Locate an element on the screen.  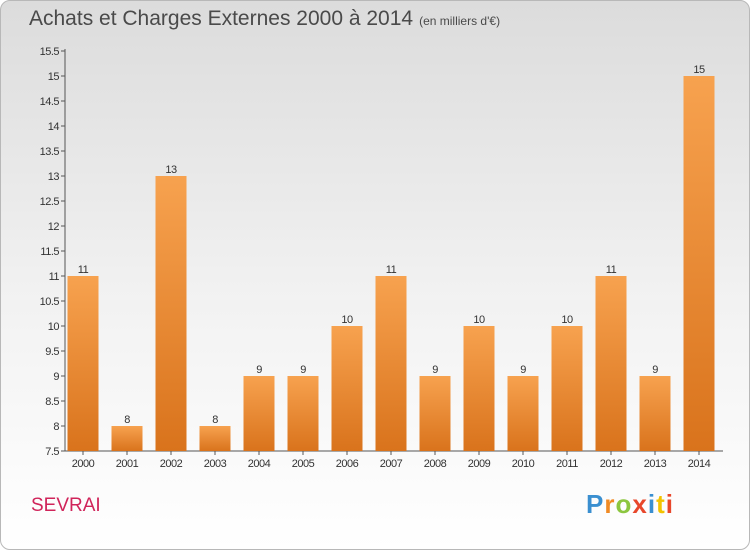
proxiti-logo: Proxiti is located at coordinates (630, 504).